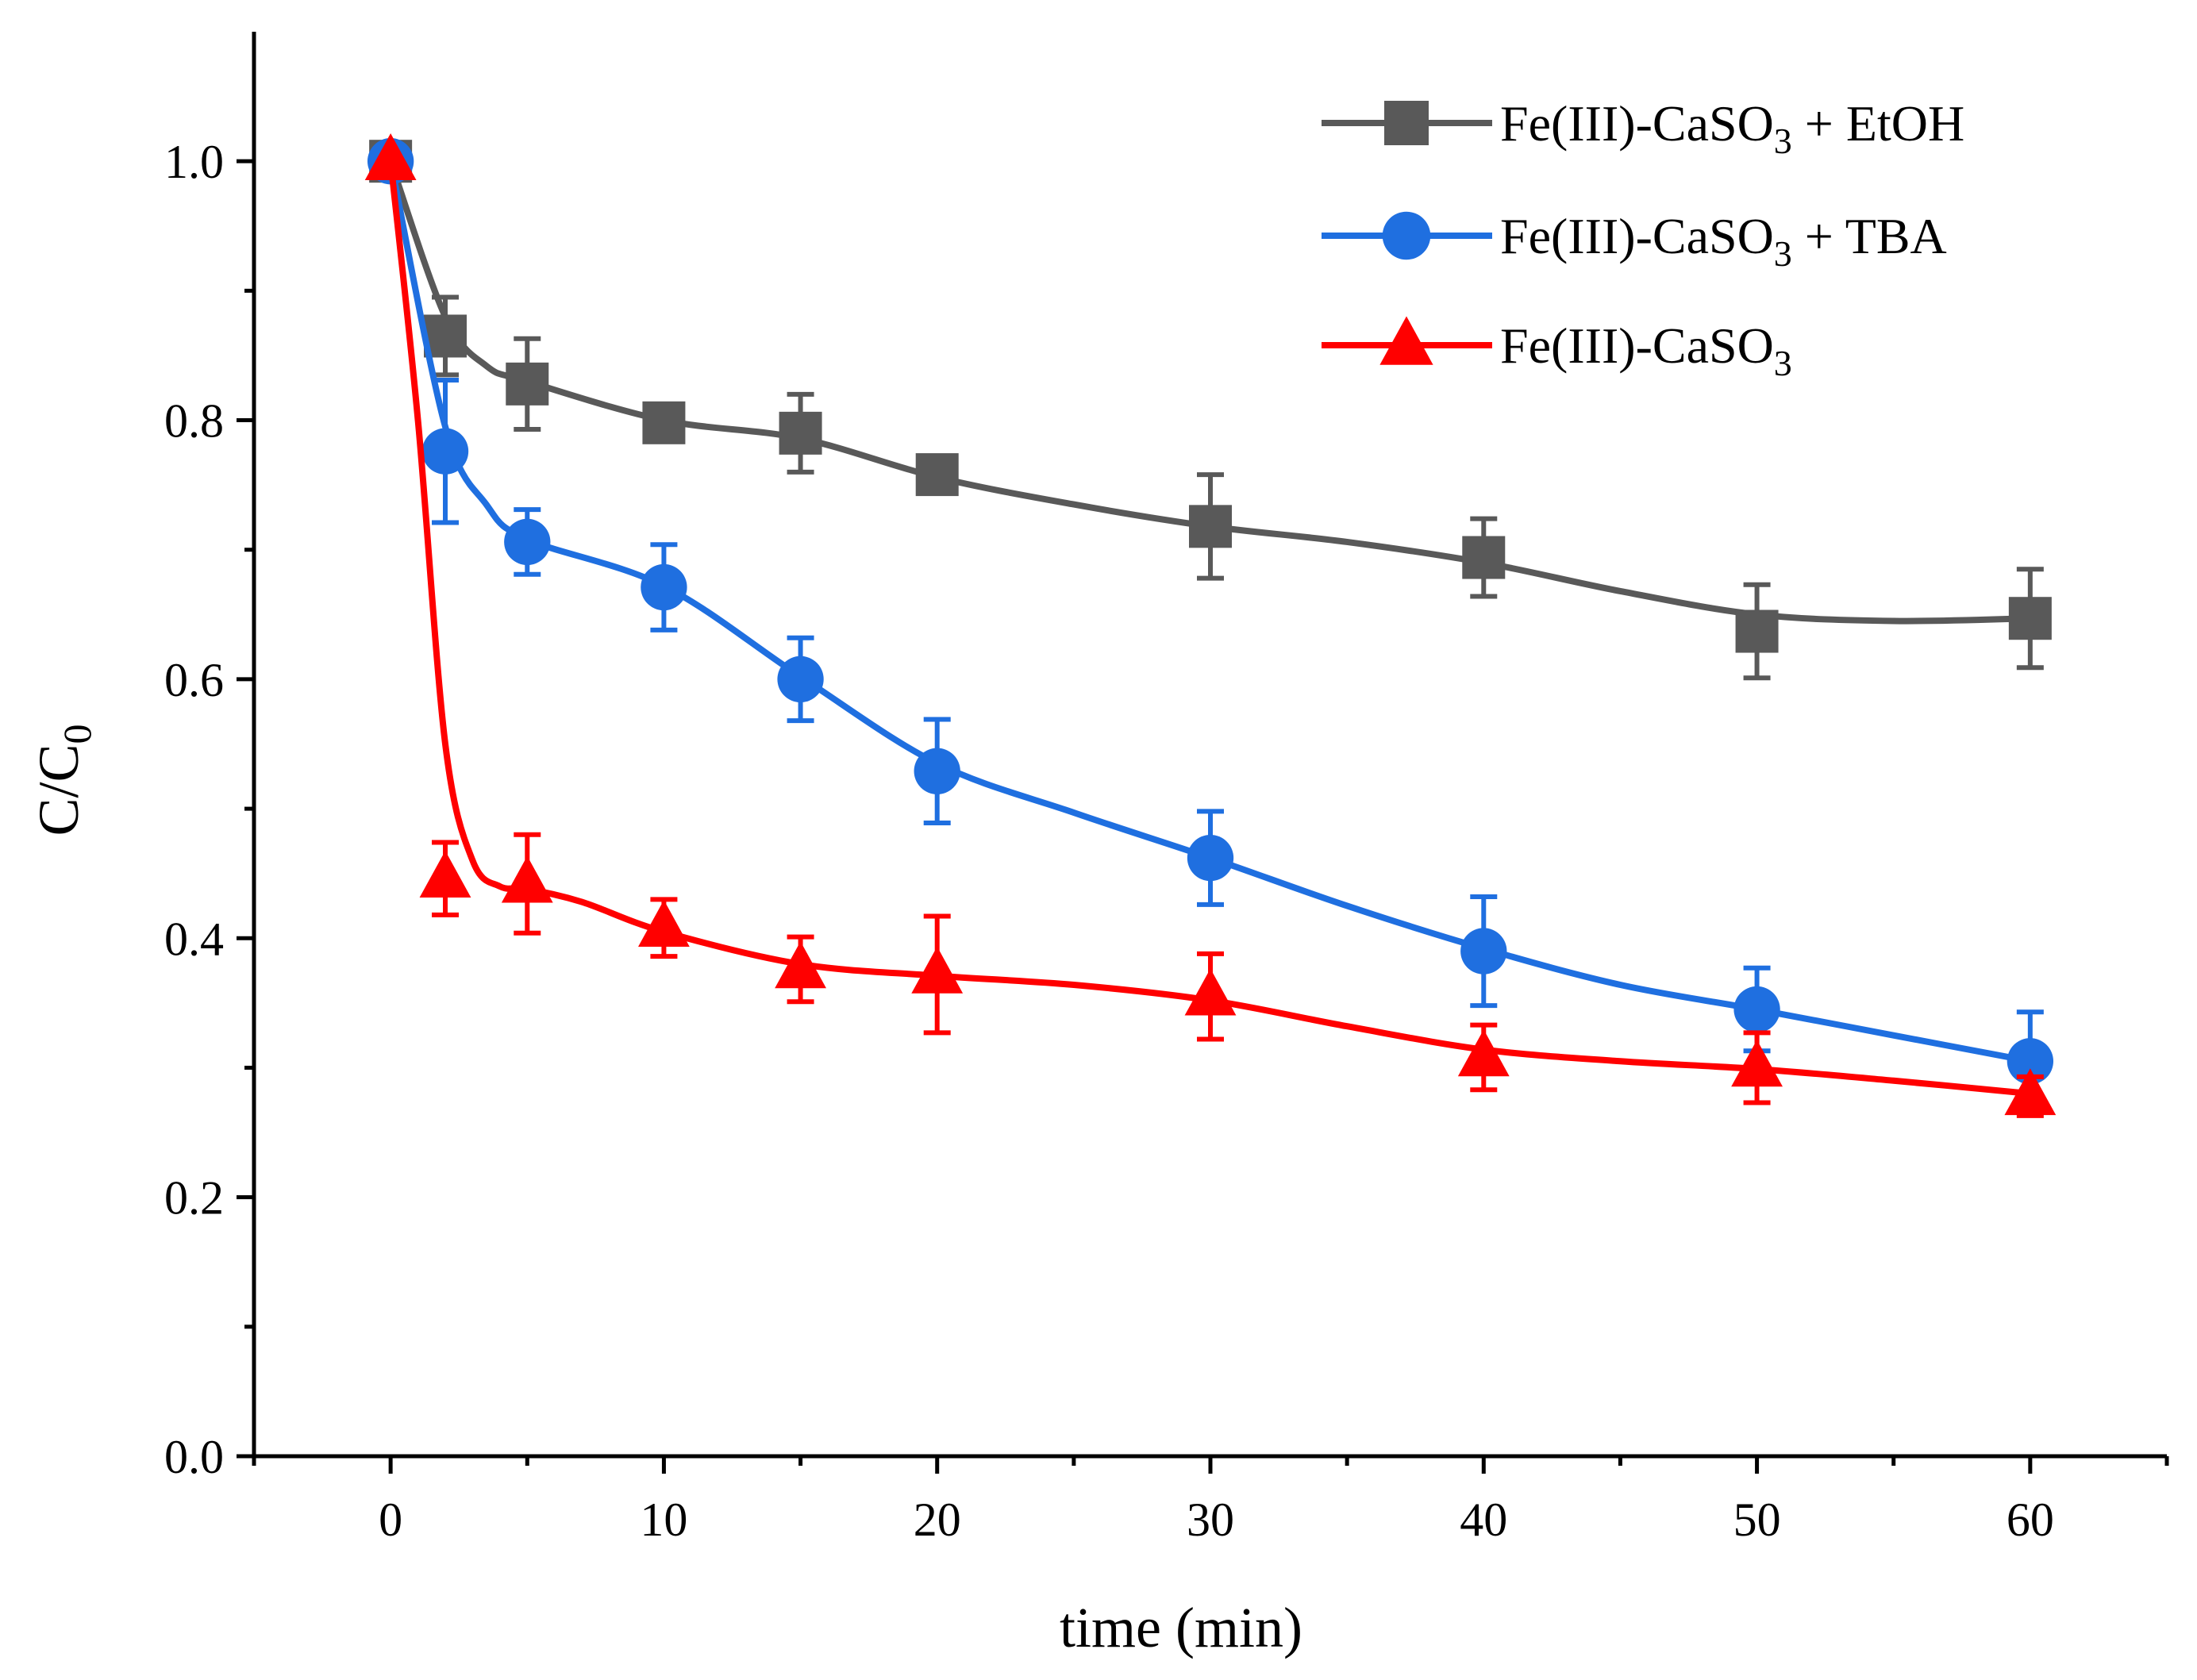 Image resolution: width=2197 pixels, height=1680 pixels. What do you see at coordinates (2030, 1520) in the screenshot?
I see `x-tick-label: 60` at bounding box center [2030, 1520].